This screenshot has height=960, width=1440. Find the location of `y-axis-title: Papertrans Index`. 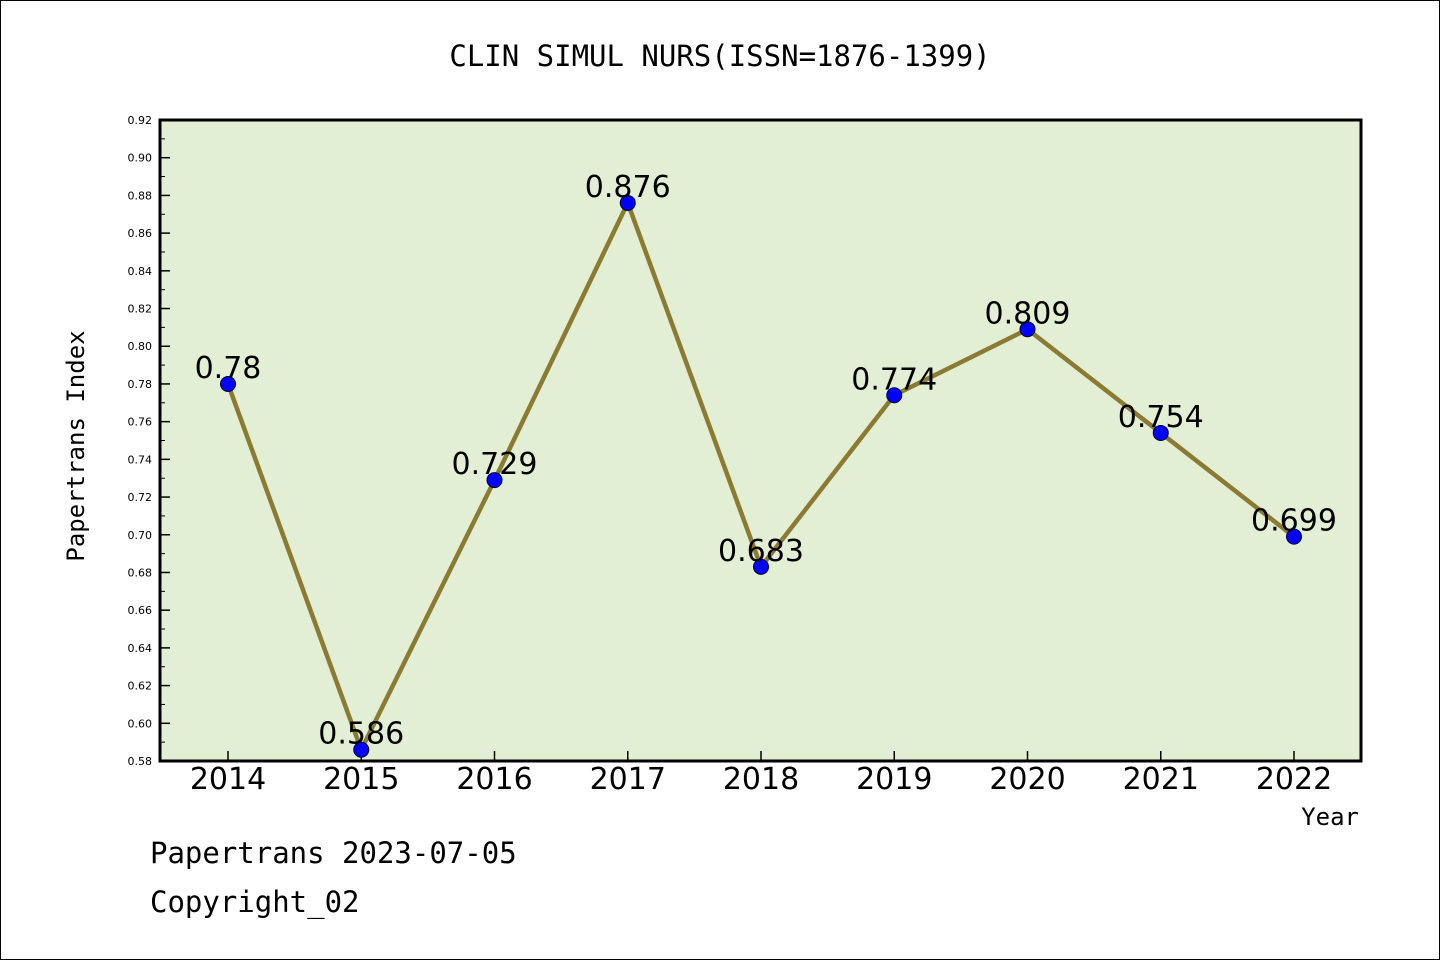

y-axis-title: Papertrans Index is located at coordinates (76, 445).